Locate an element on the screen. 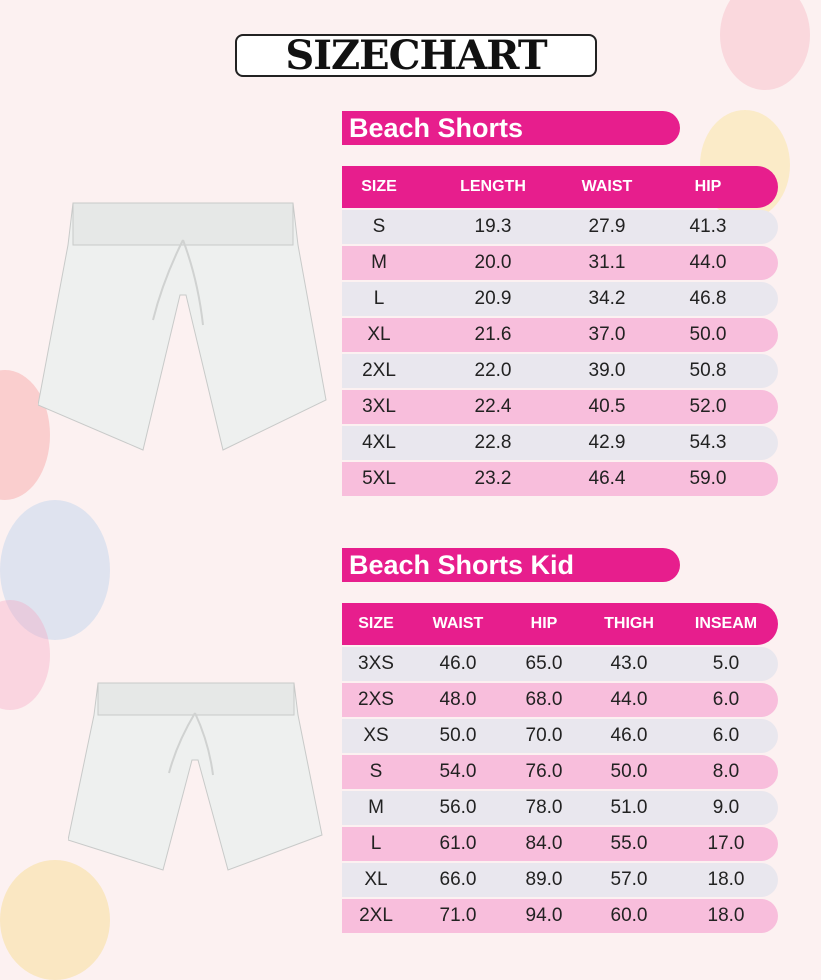  table-cell: 31.1 is located at coordinates (607, 262).